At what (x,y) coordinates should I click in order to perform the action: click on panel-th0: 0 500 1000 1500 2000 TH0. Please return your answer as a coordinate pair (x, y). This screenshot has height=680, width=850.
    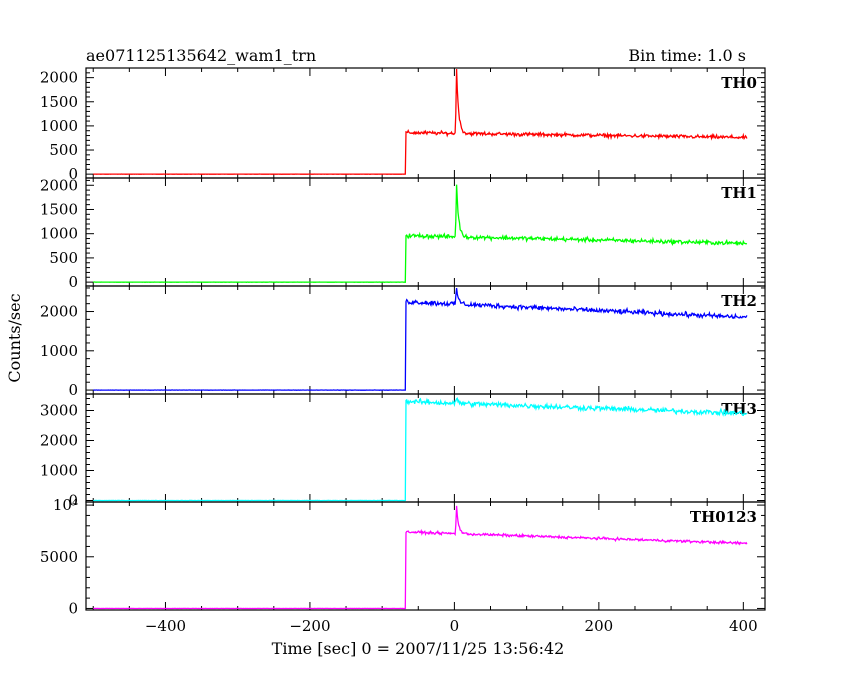
    Looking at the image, I should click on (403, 125).